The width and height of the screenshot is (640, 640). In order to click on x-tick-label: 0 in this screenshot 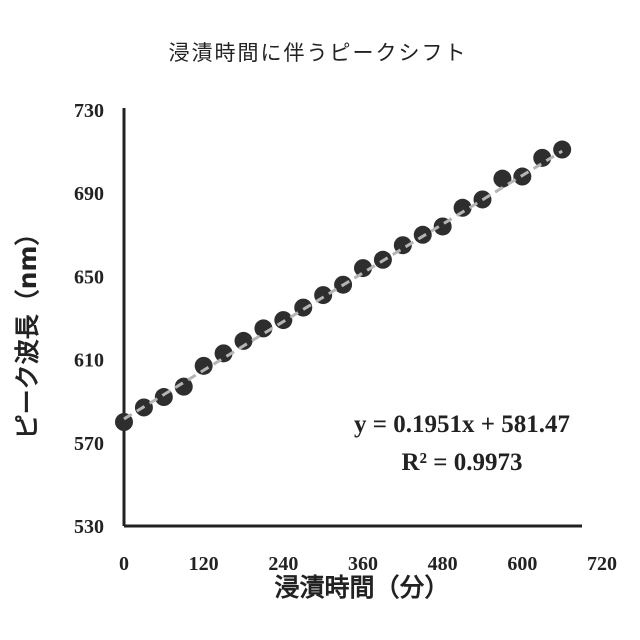, I will do `click(124, 564)`.